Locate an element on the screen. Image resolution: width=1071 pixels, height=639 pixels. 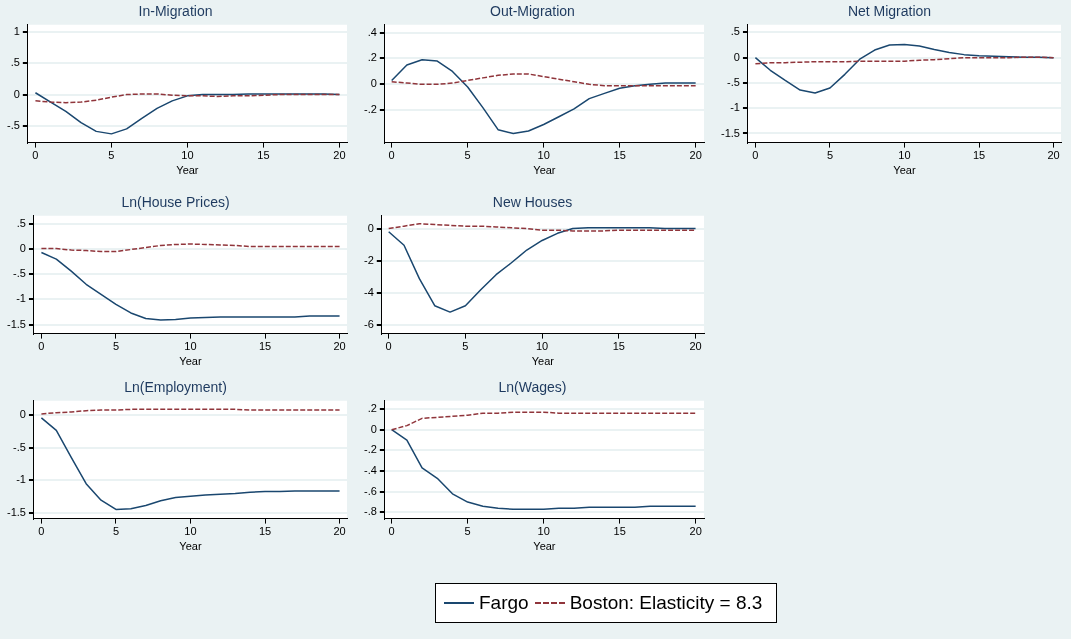
y-tick-label: -.8 is located at coordinates (370, 511).